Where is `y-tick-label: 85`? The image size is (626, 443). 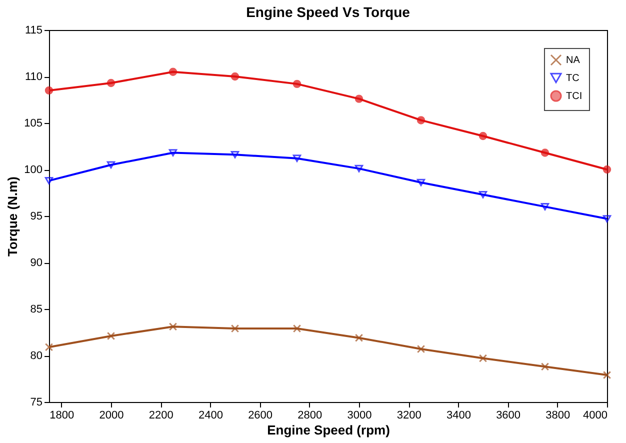
y-tick-label: 85 is located at coordinates (36, 310).